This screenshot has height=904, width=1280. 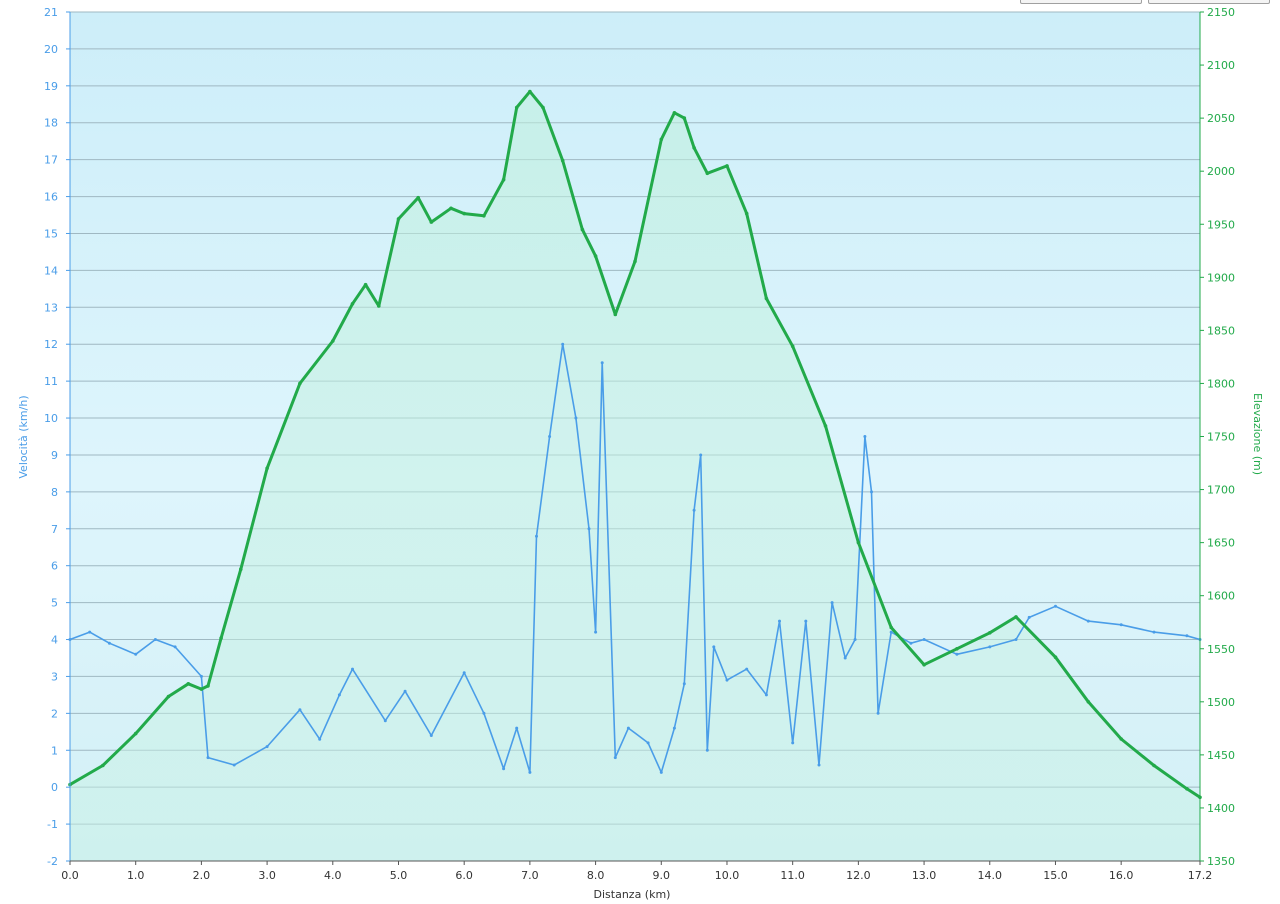 What do you see at coordinates (792, 875) in the screenshot?
I see `x-tick-label: 11.0` at bounding box center [792, 875].